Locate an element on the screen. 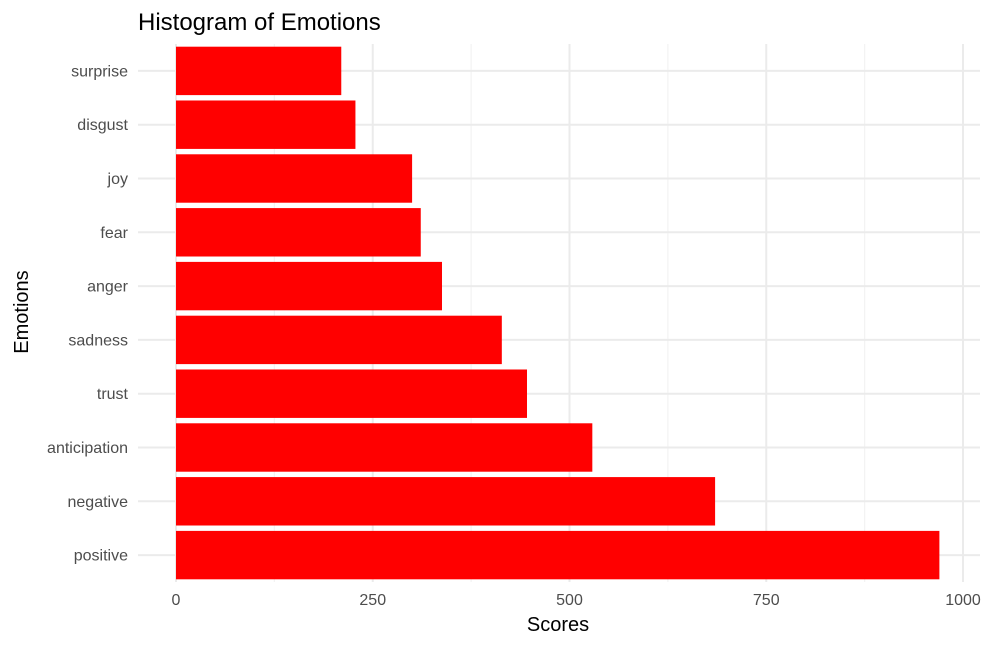 This screenshot has height=645, width=990. x-axis-title: Scores is located at coordinates (558, 625).